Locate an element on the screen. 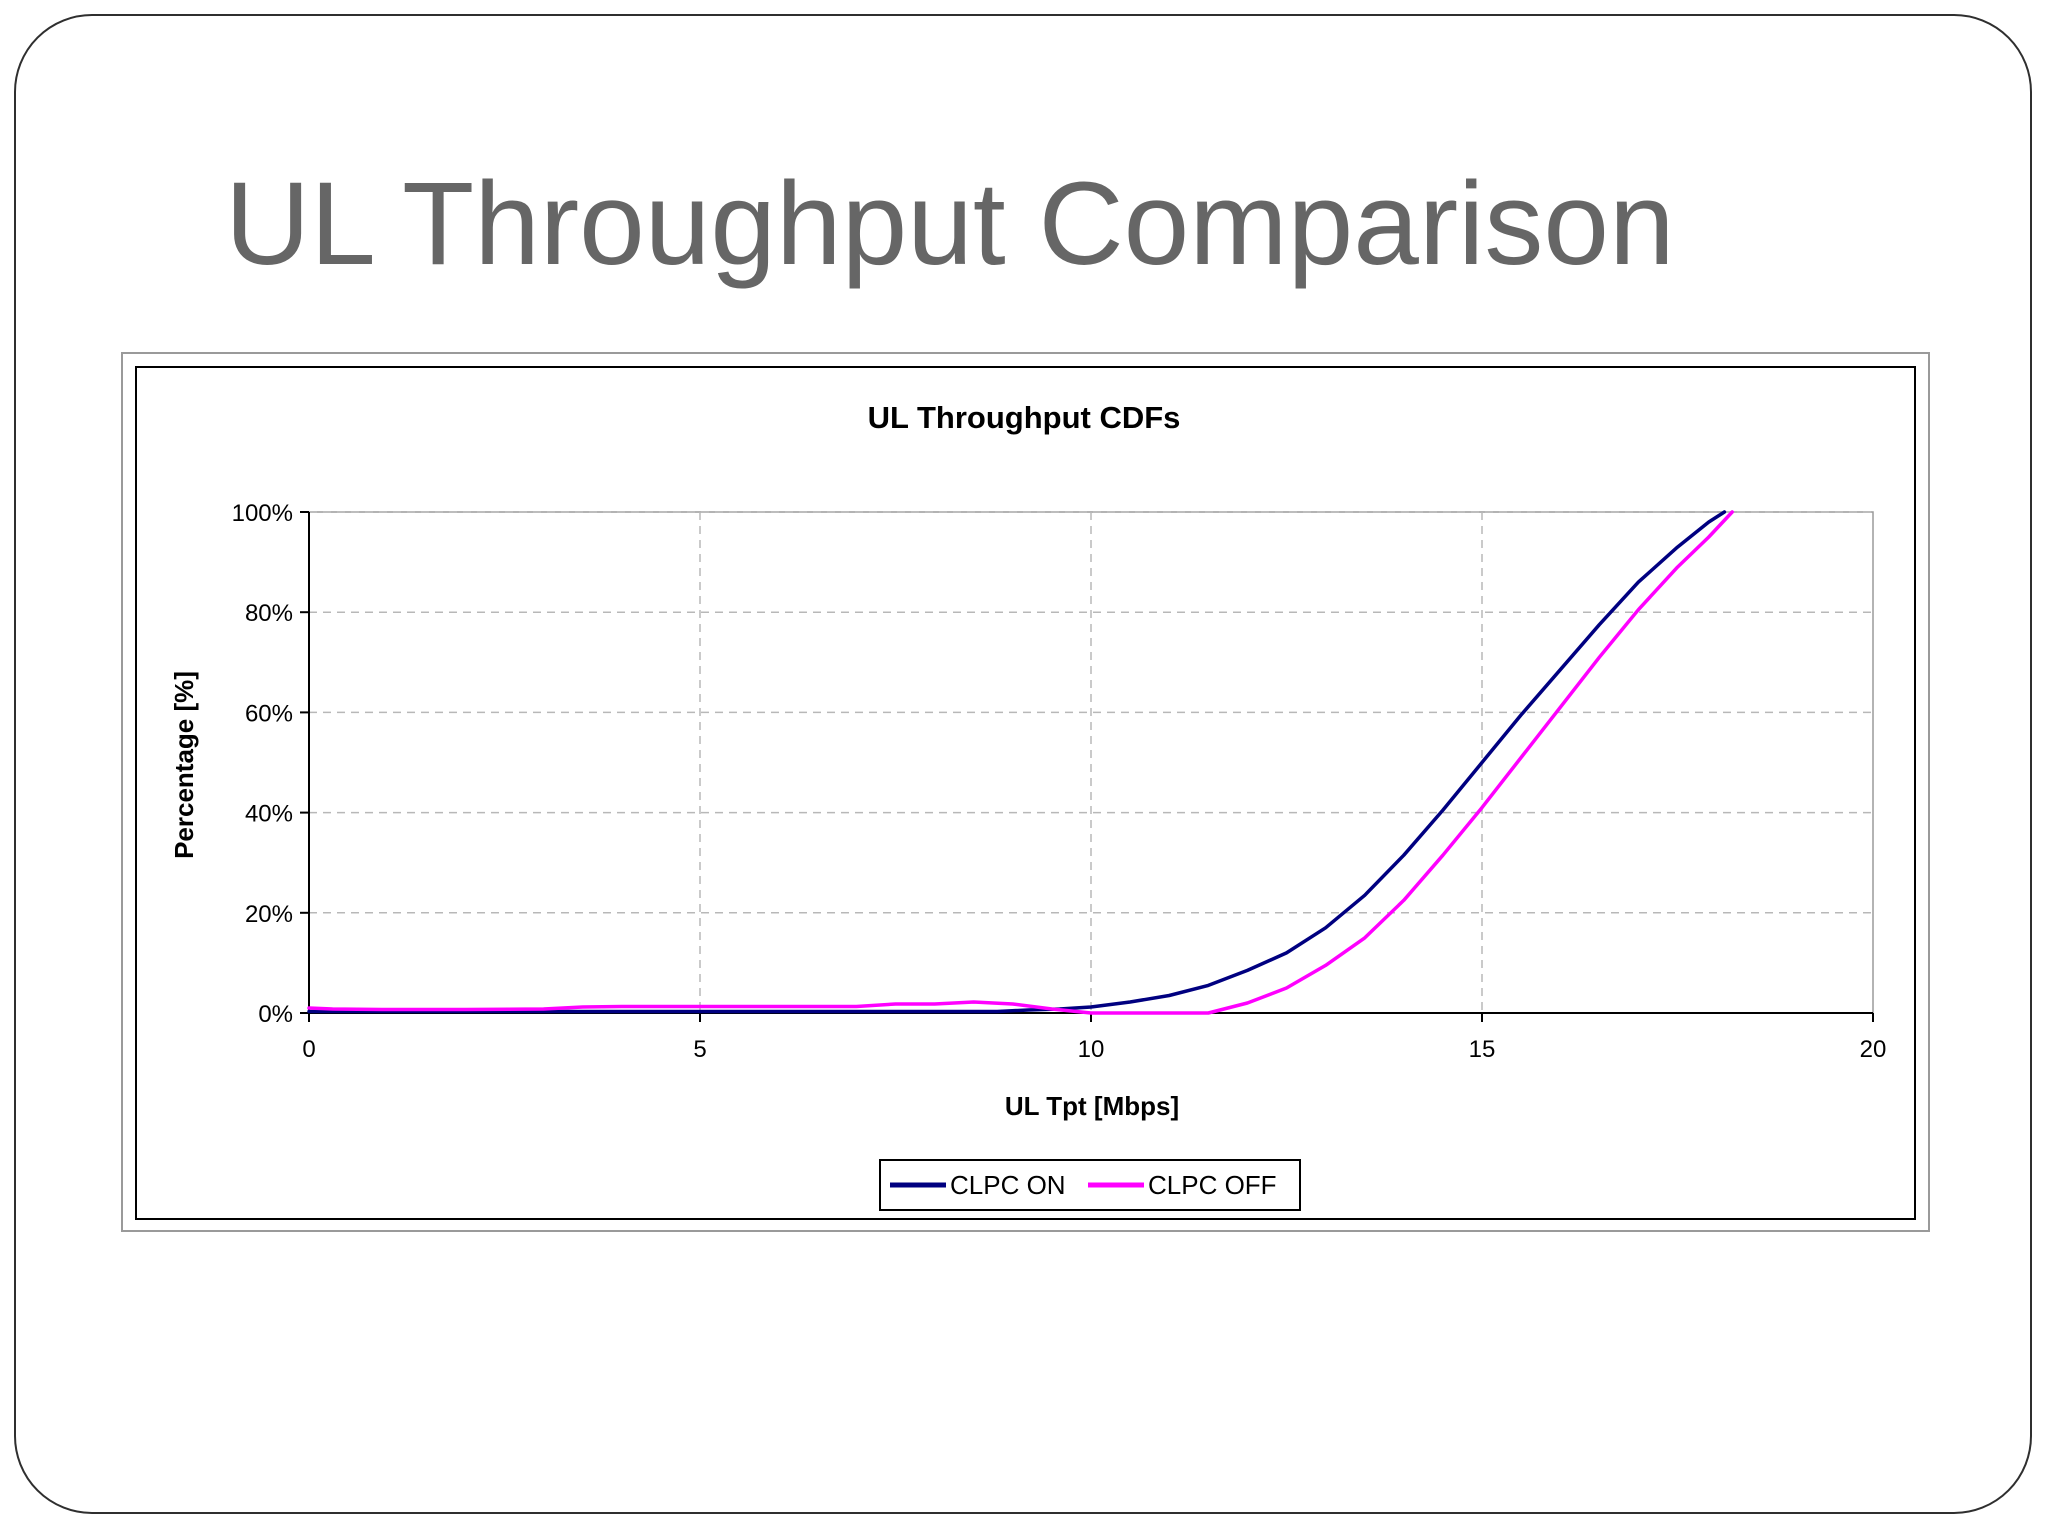 The width and height of the screenshot is (2048, 1536). x-tick-label: 0 is located at coordinates (308, 1049).